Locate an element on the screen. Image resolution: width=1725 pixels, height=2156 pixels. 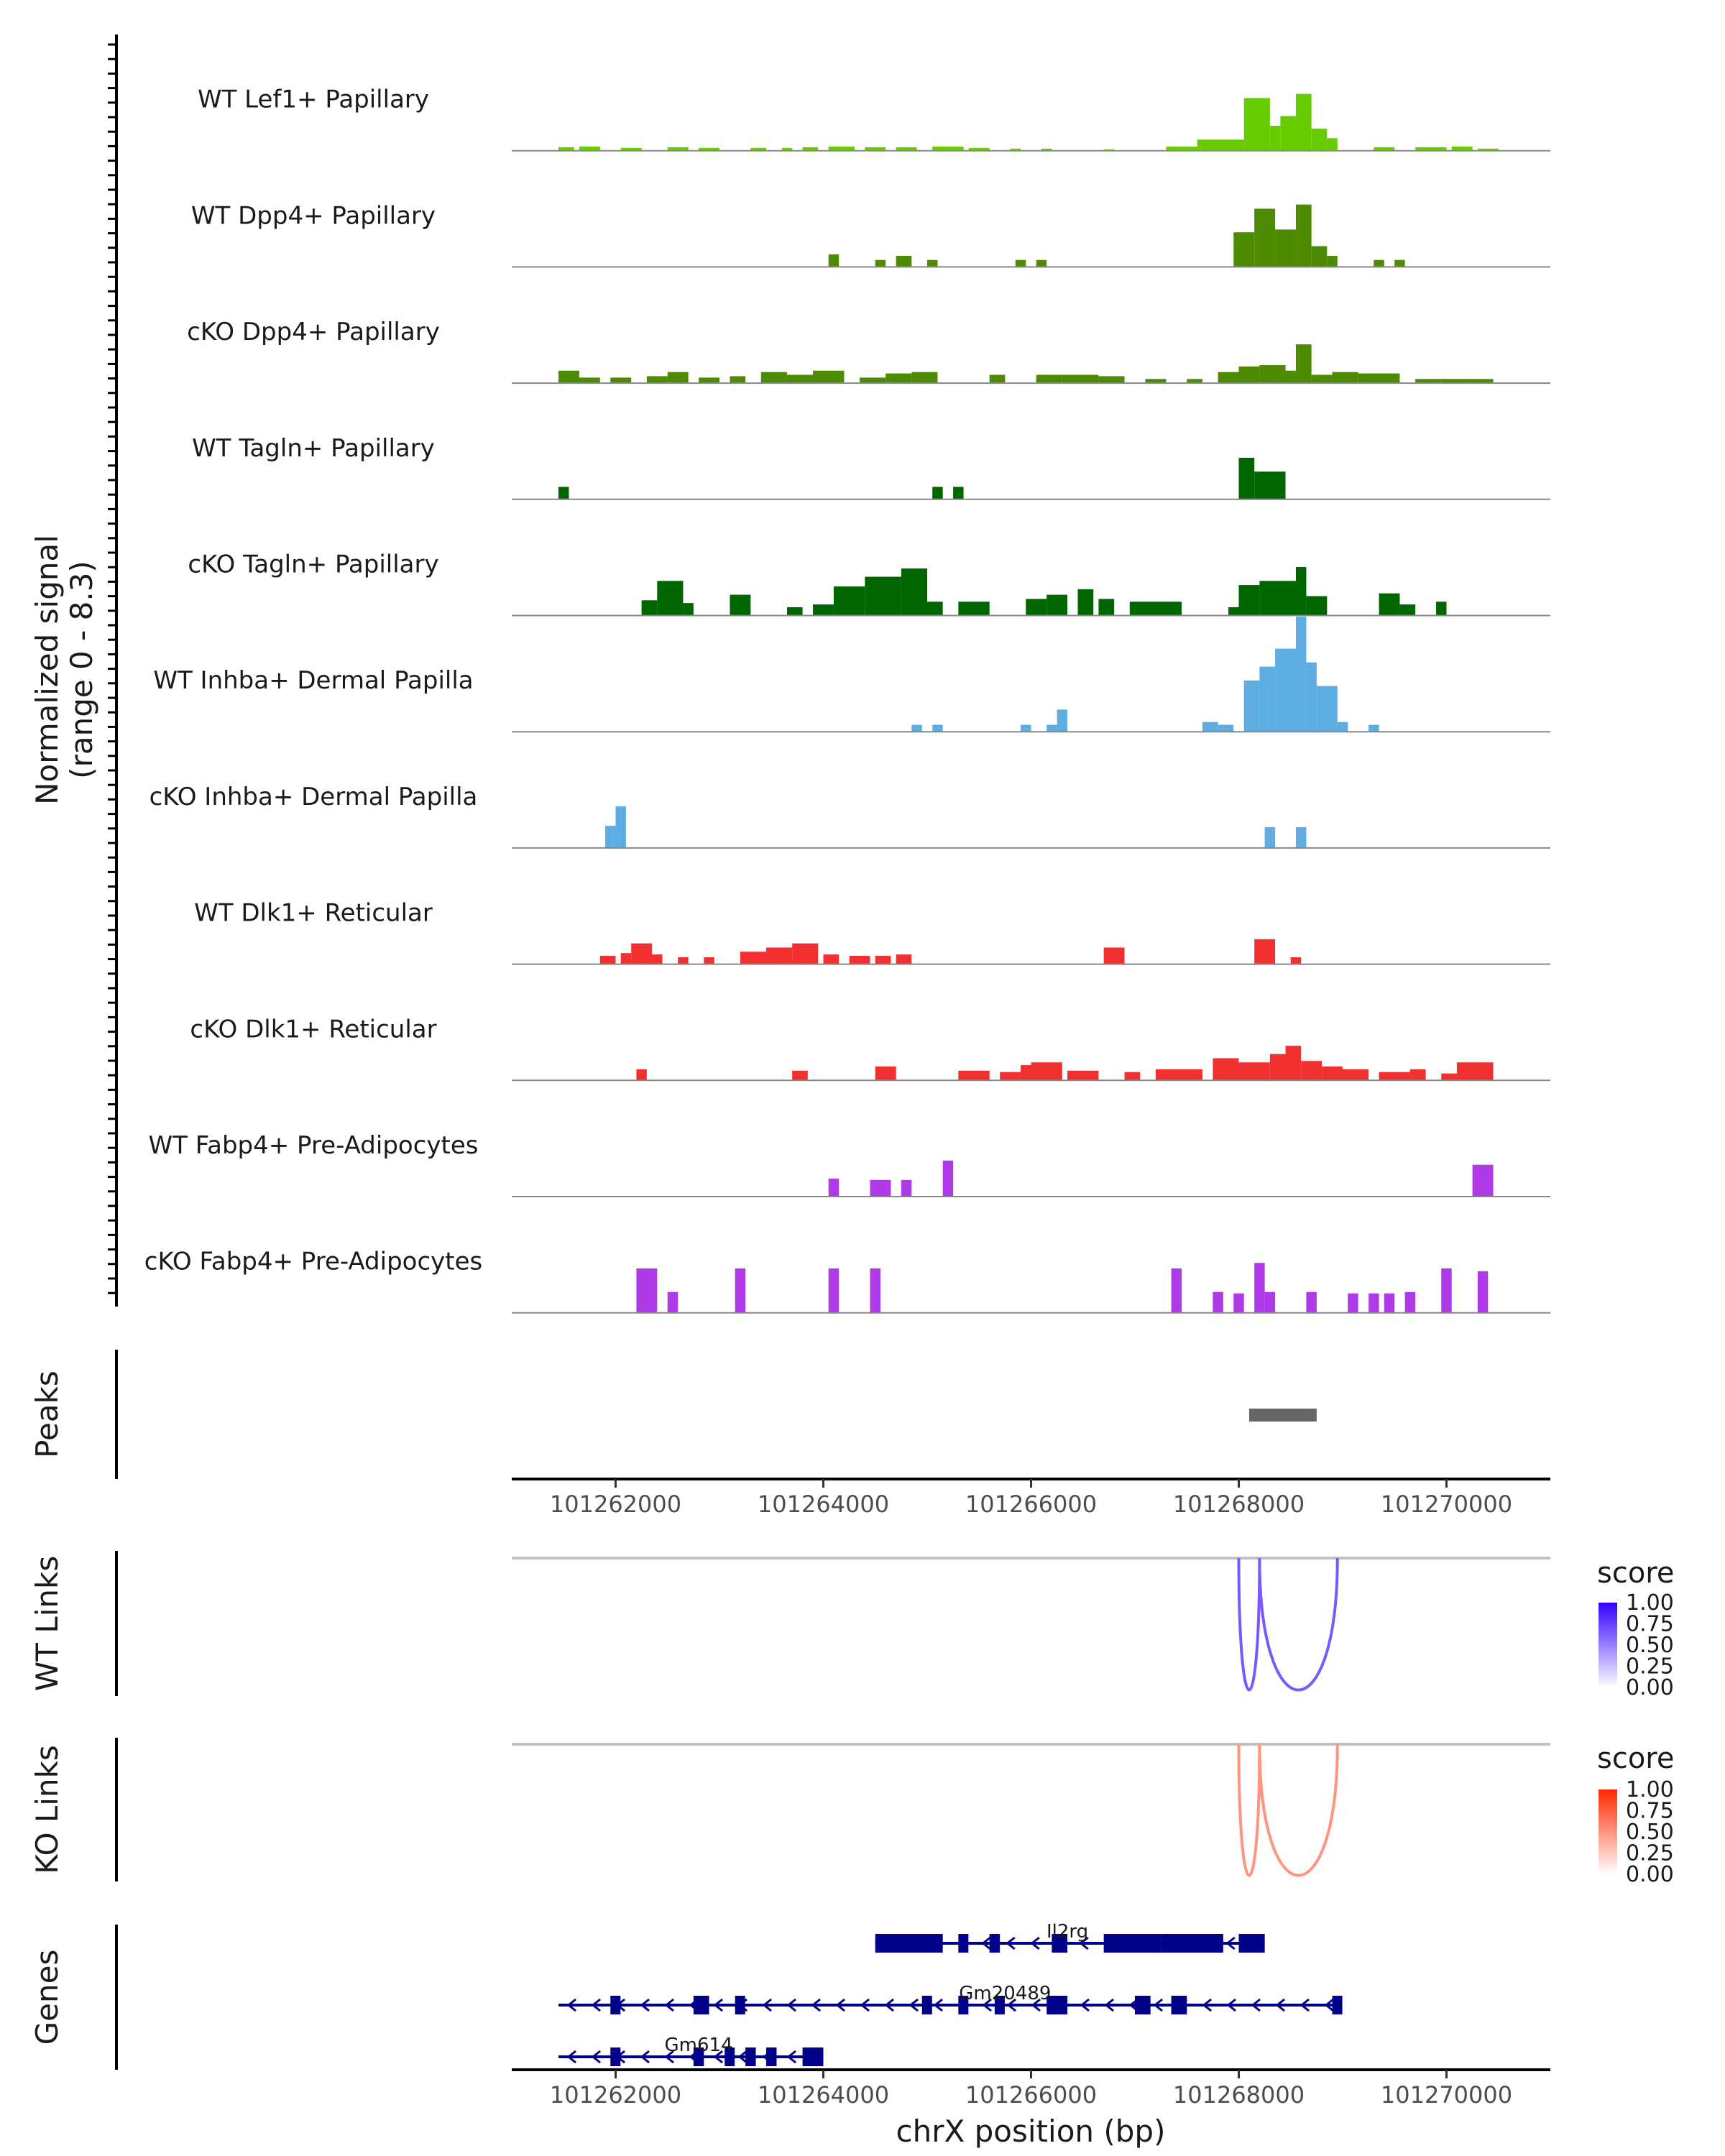
coverage-track: WT Dlk1+ Reticular is located at coordinates (872, 932).